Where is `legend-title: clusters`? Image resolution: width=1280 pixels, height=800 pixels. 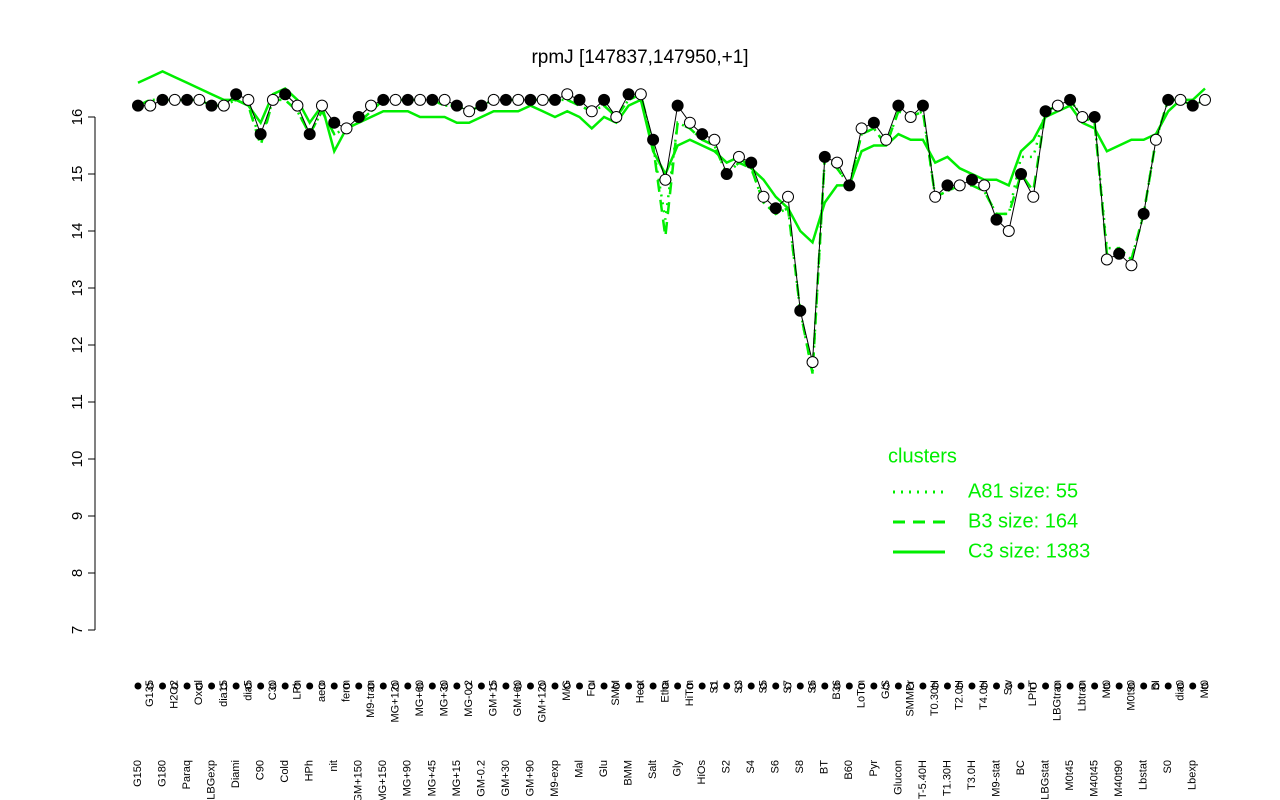
legend-title: clusters is located at coordinates (922, 456).